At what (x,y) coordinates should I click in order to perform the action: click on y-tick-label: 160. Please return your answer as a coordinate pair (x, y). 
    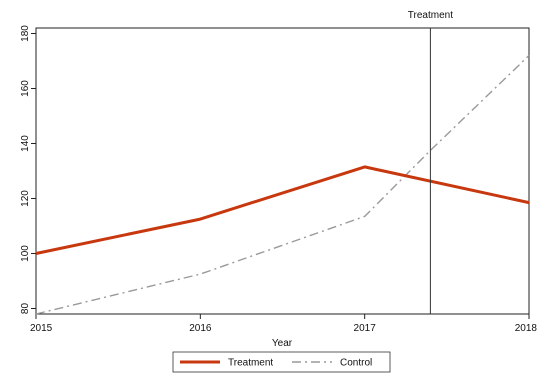
    Looking at the image, I should click on (25, 88).